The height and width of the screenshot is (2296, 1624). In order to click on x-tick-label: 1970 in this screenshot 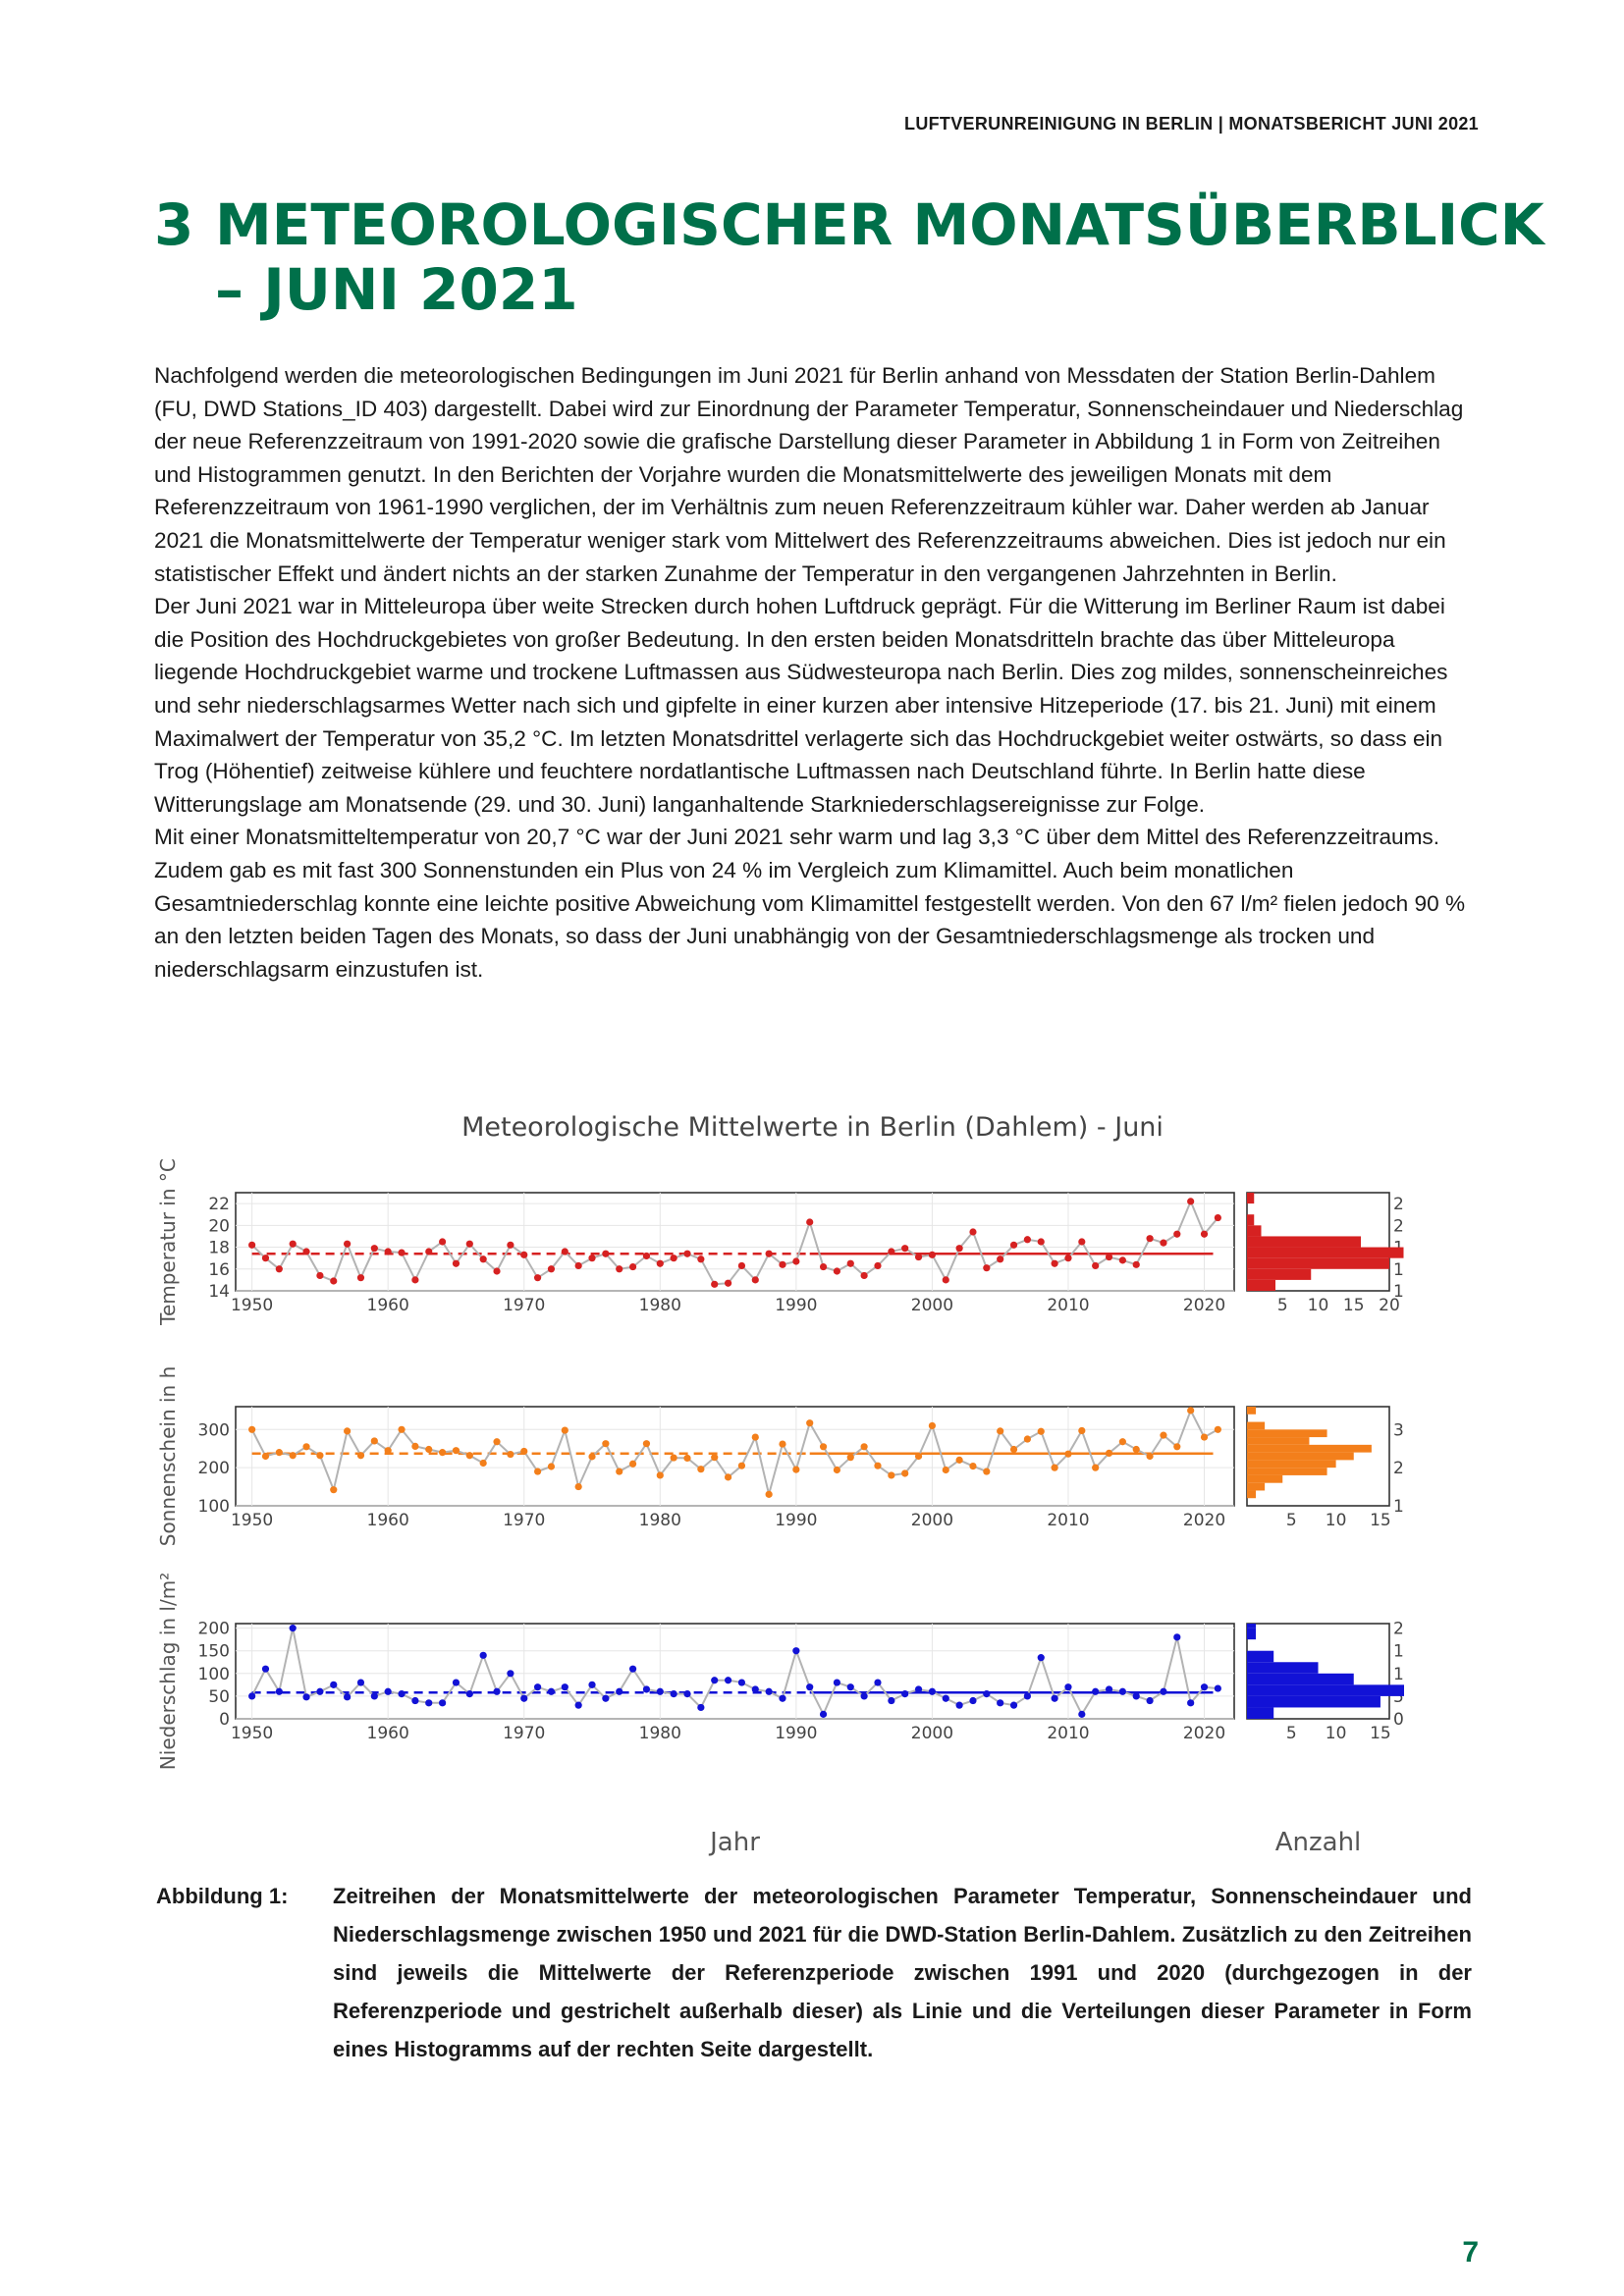, I will do `click(524, 1520)`.